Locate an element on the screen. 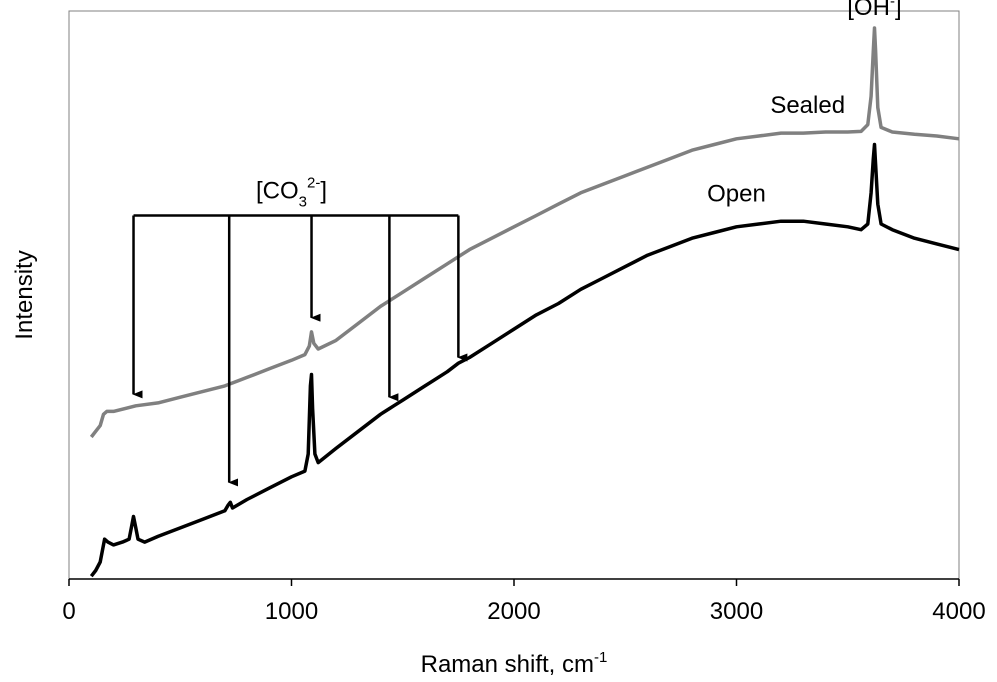 The image size is (997, 682). hydroxide-peak-label: [OH-] is located at coordinates (874, 10).